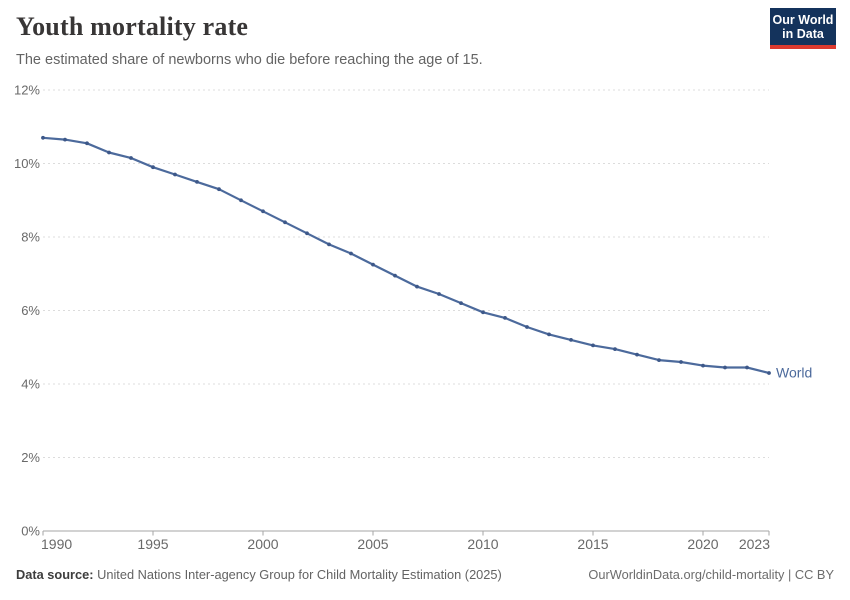 The height and width of the screenshot is (600, 850). Describe the element at coordinates (27, 90) in the screenshot. I see `y-axis-tick-label: 12%` at that location.